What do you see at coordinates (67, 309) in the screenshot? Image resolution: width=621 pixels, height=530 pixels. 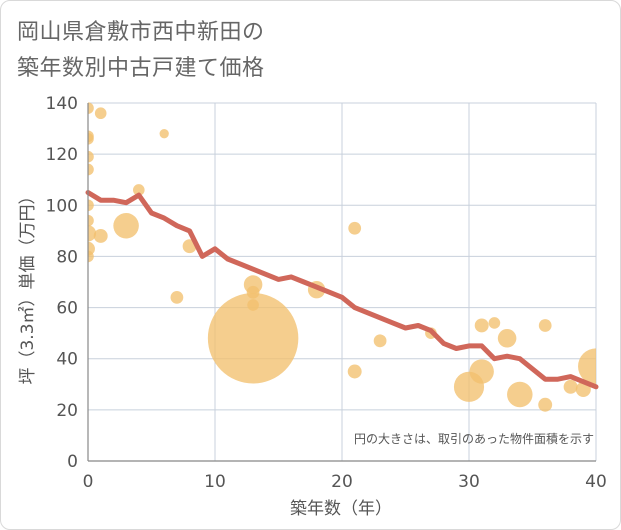 I see `y-tick-label: 60` at bounding box center [67, 309].